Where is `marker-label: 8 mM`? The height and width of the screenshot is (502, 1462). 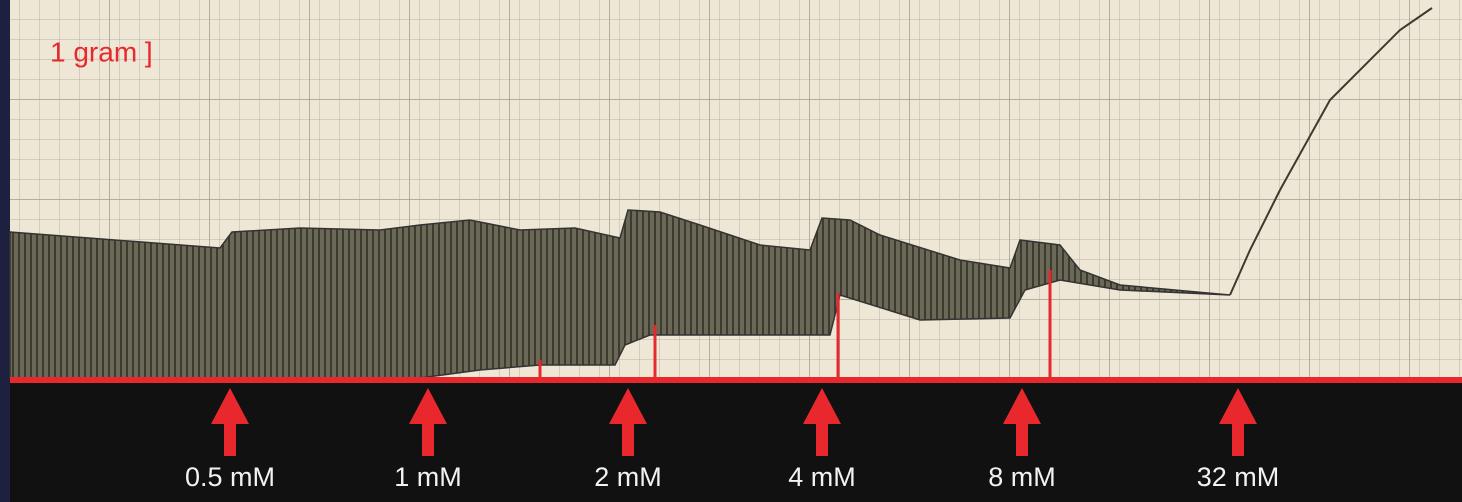 marker-label: 8 mM is located at coordinates (1022, 477).